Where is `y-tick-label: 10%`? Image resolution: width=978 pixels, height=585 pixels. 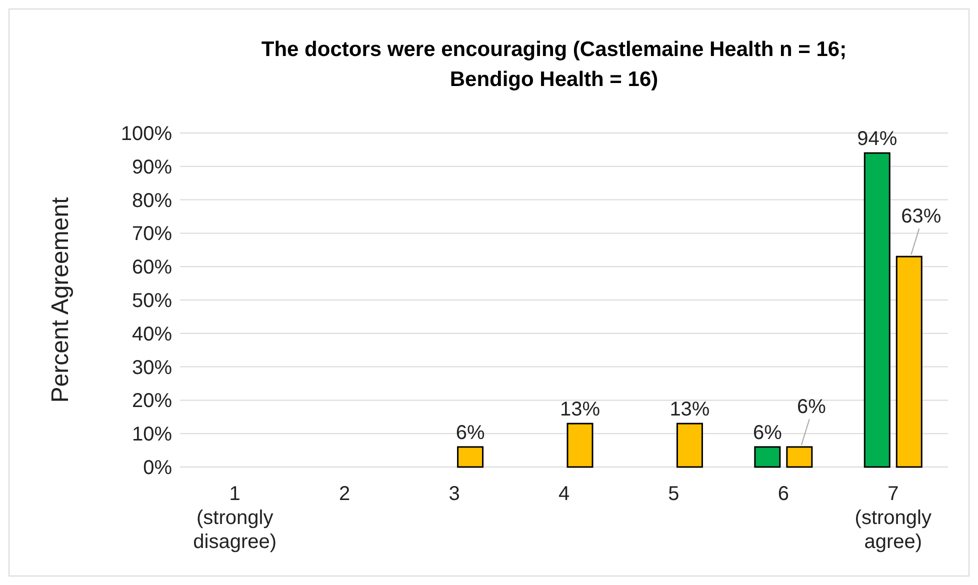 y-tick-label: 10% is located at coordinates (152, 435).